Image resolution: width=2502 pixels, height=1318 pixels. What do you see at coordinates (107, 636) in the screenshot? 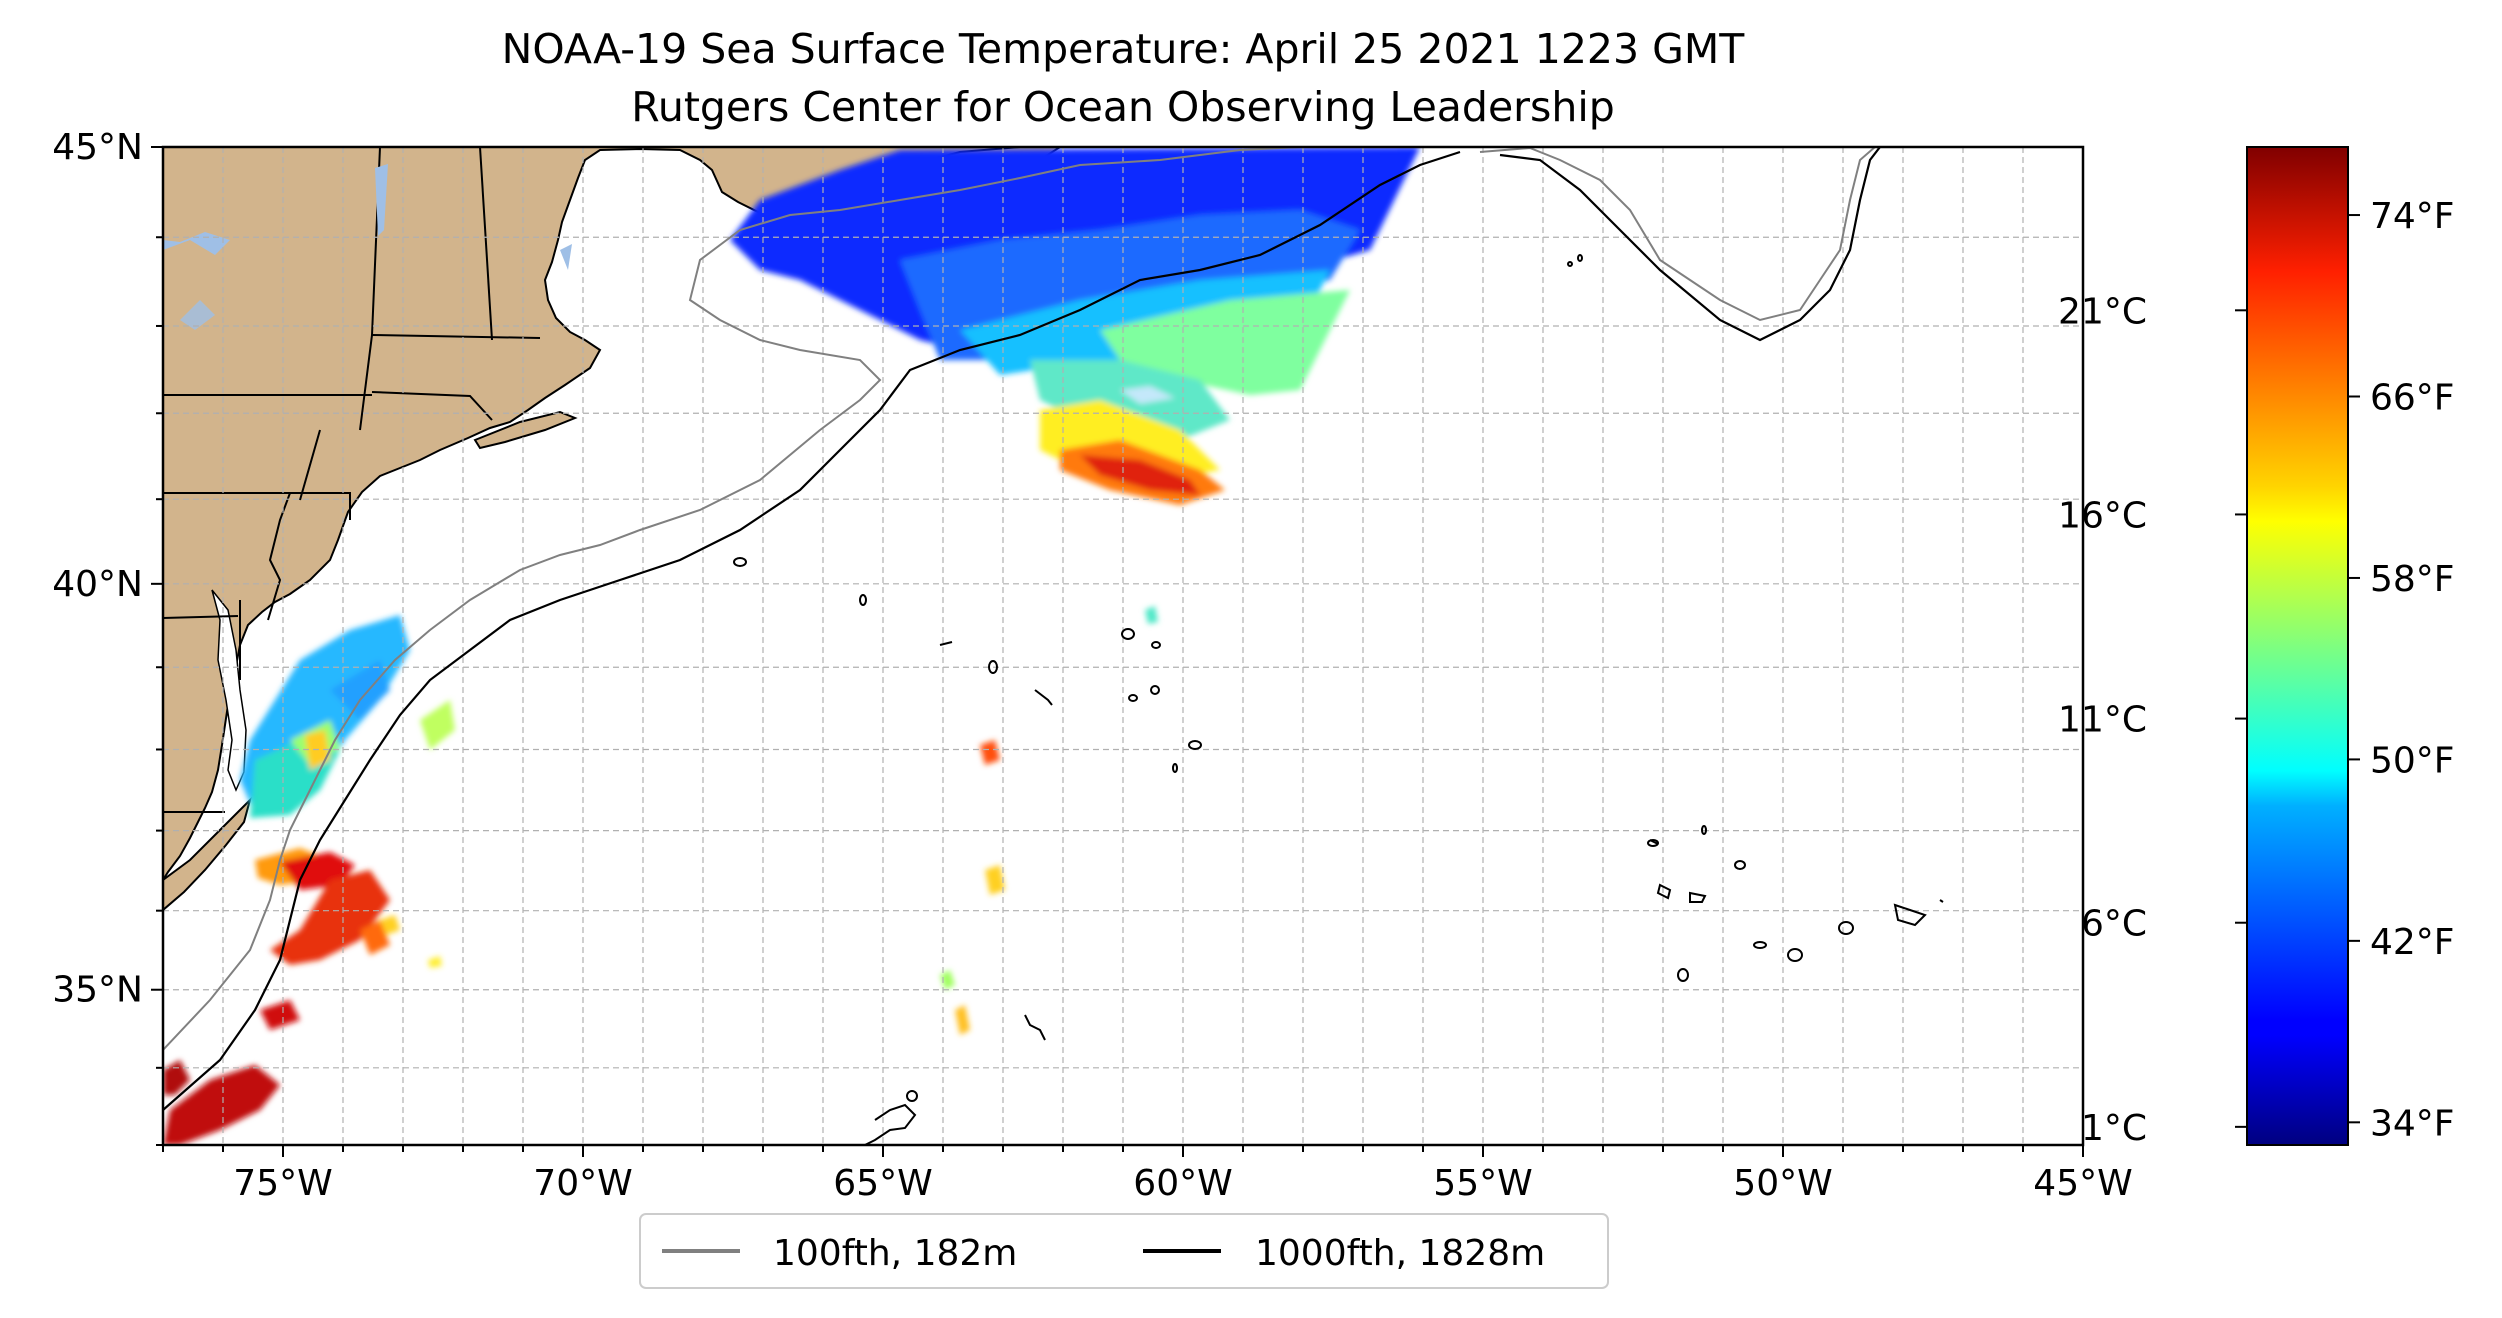
I see `y-axis: 45°N 40°N 35°N` at bounding box center [107, 636].